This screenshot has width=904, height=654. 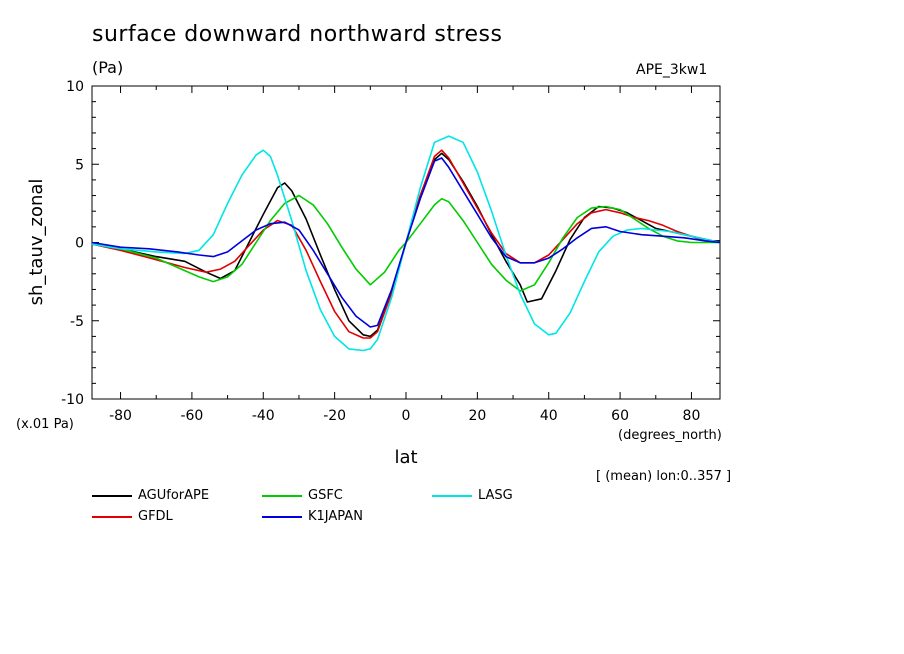 What do you see at coordinates (664, 476) in the screenshot?
I see `mean-note: [ (mean) lon:0..357 ]` at bounding box center [664, 476].